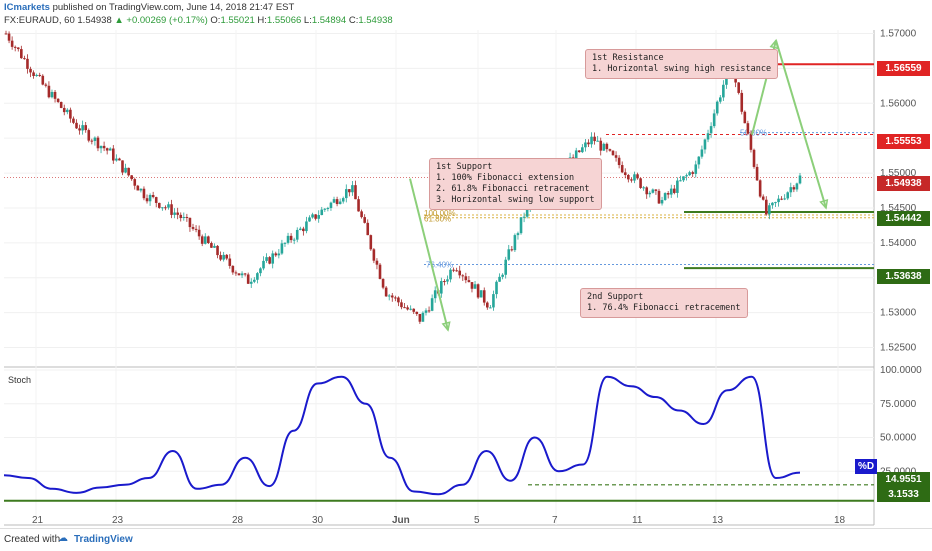 The image size is (932, 551). What do you see at coordinates (375, 20) in the screenshot?
I see `close-value: 1.54938` at bounding box center [375, 20].